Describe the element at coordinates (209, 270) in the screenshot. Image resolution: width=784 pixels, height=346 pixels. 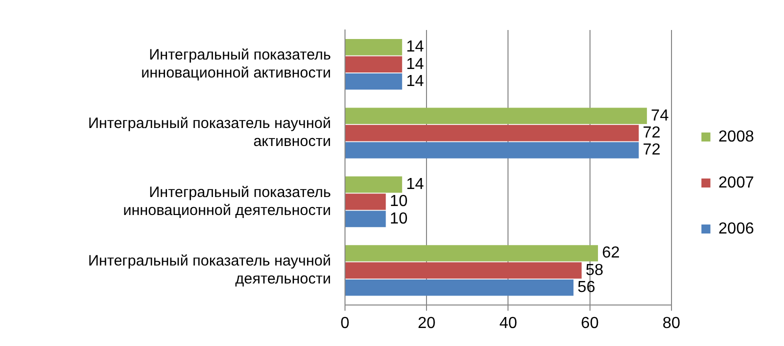
I see `y-tick-label: Интегральный показатель научной деятельности` at that location.